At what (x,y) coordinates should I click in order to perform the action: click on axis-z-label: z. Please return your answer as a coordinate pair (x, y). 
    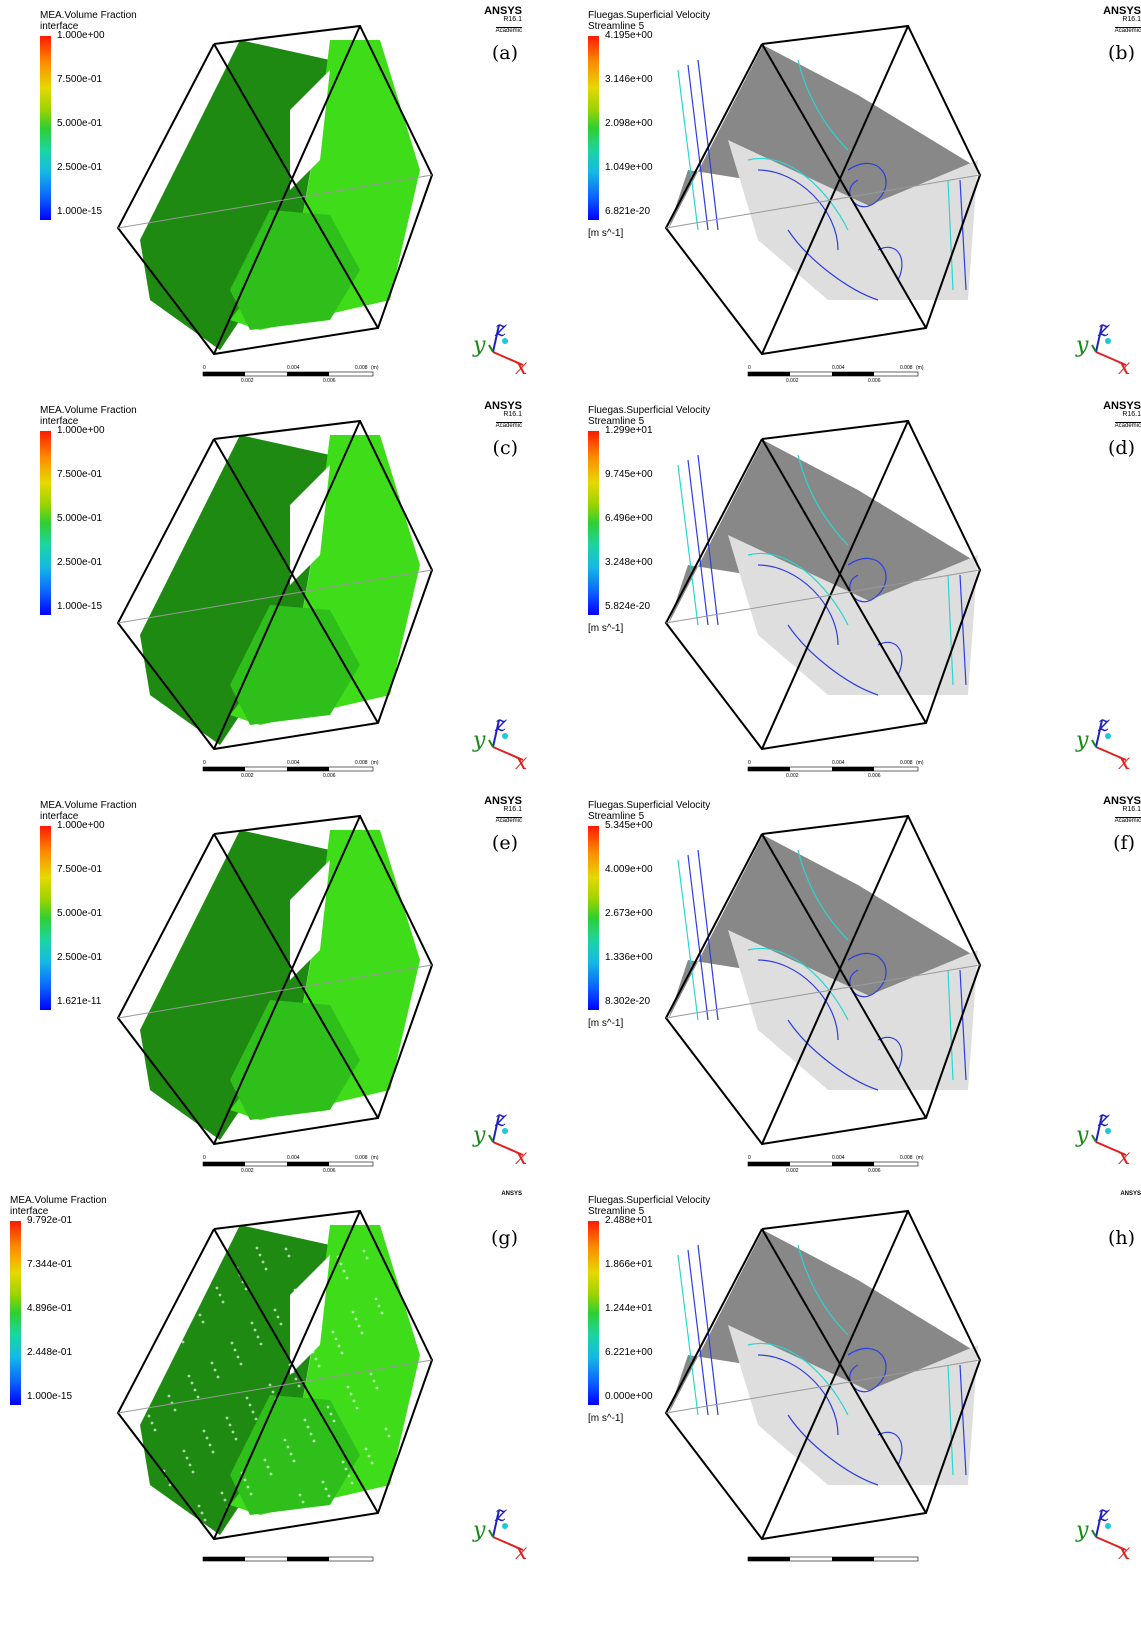
    Looking at the image, I should click on (500, 724).